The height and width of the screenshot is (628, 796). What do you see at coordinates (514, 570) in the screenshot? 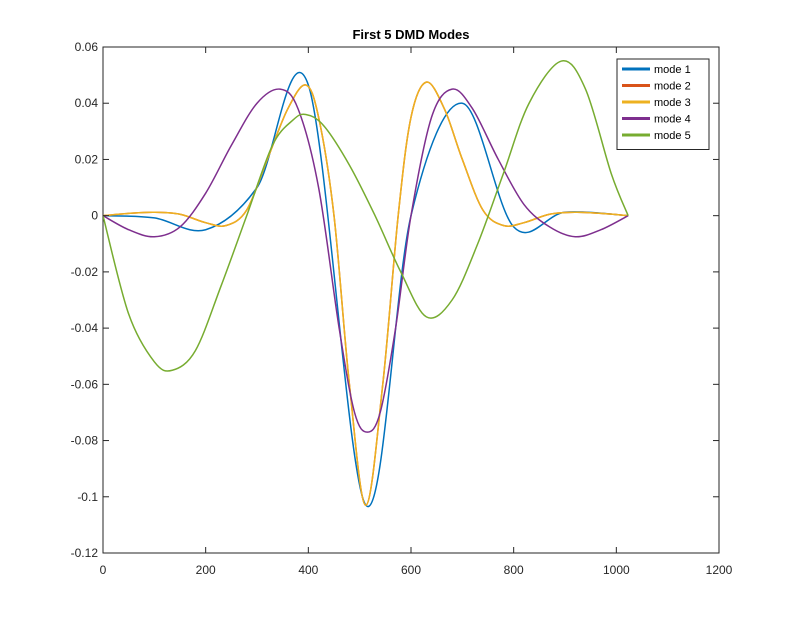
I see `x-tick-label: 800` at bounding box center [514, 570].